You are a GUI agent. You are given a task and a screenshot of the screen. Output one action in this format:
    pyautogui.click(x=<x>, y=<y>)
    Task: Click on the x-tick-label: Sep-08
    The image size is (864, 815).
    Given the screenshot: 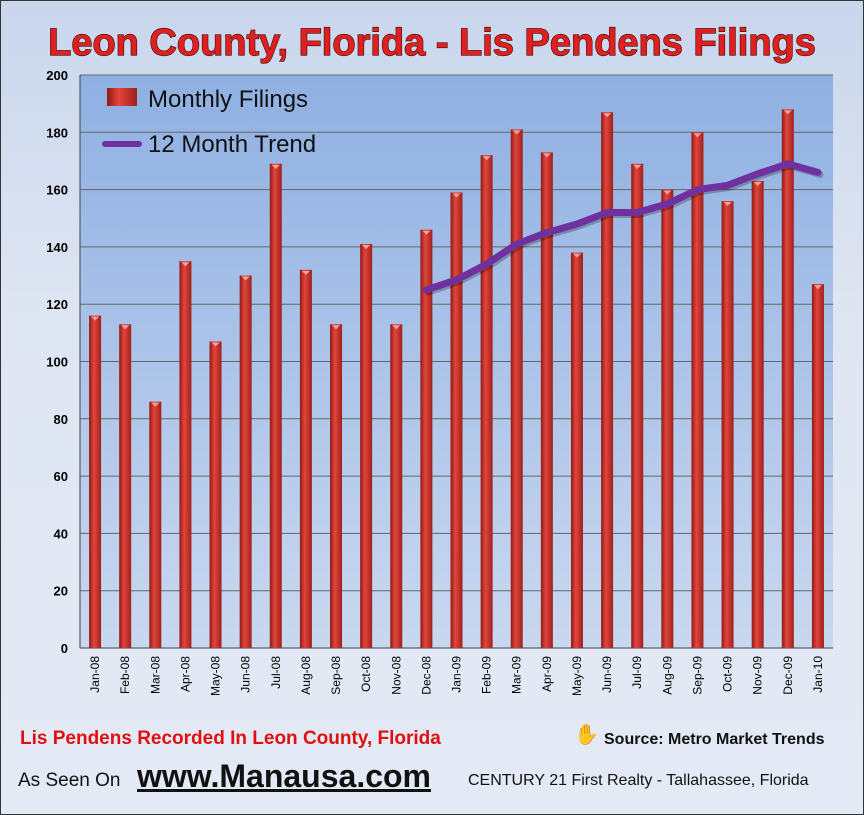 What is the action you would take?
    pyautogui.click(x=336, y=675)
    